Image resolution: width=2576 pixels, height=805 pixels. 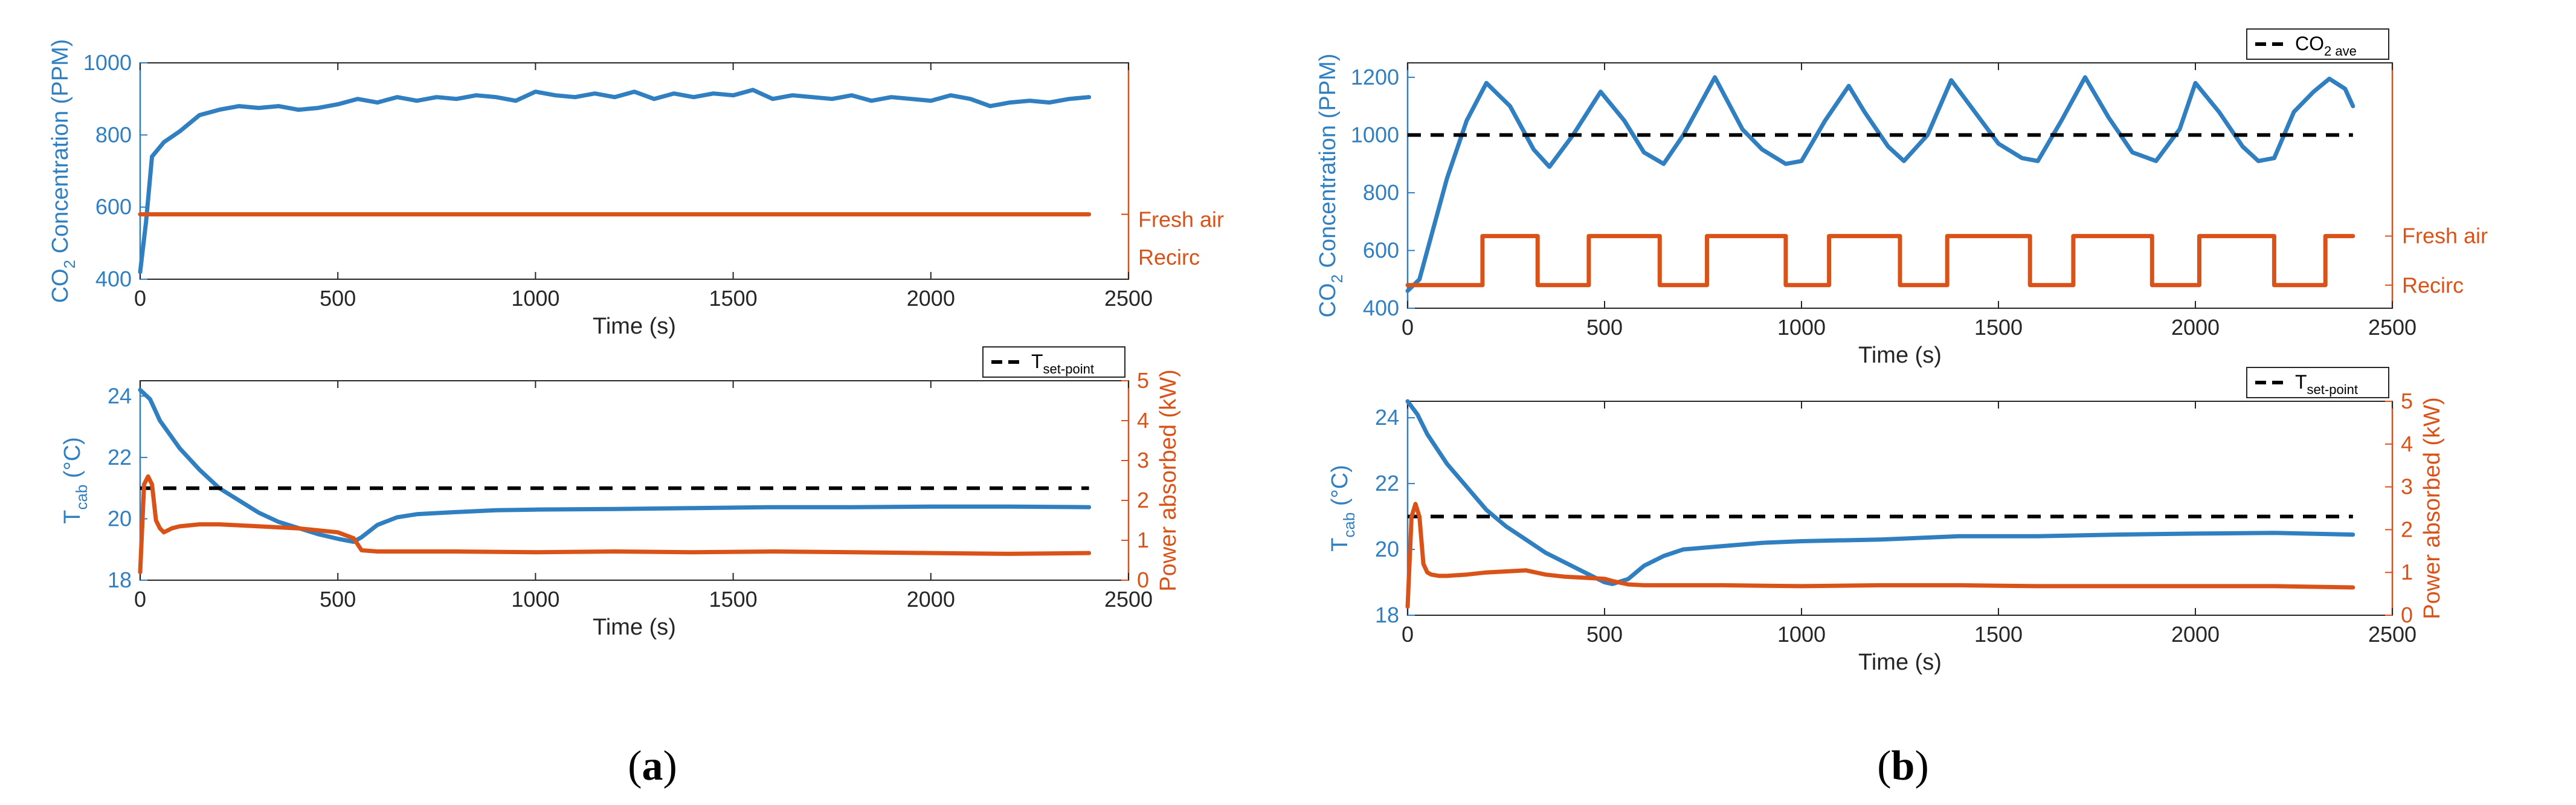 What do you see at coordinates (2340, 51) in the screenshot?
I see `legend-label-sub: 2 ave` at bounding box center [2340, 51].